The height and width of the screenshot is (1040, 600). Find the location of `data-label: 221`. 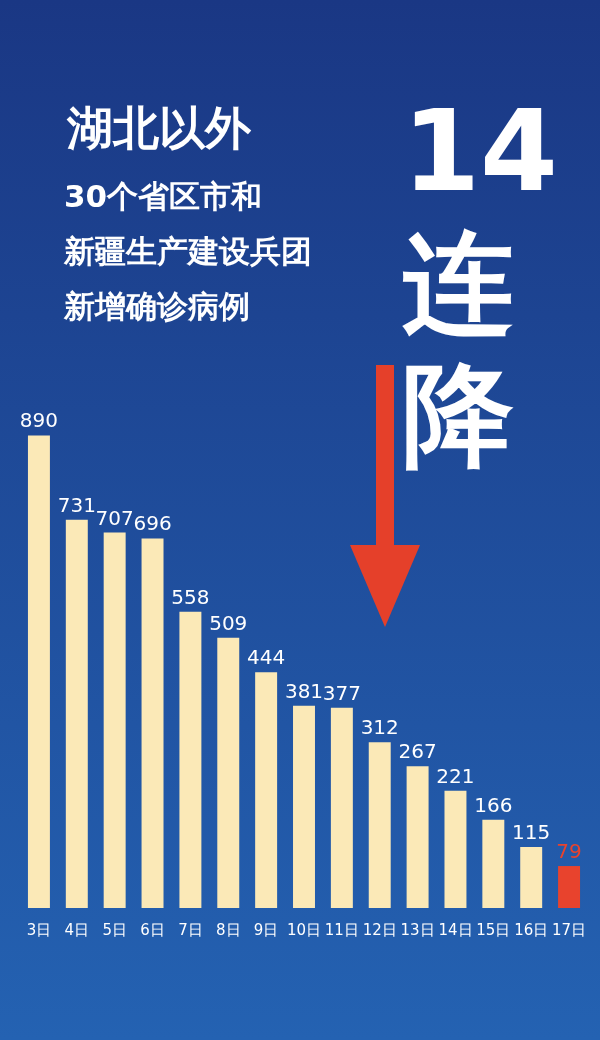

data-label: 221 is located at coordinates (455, 775).